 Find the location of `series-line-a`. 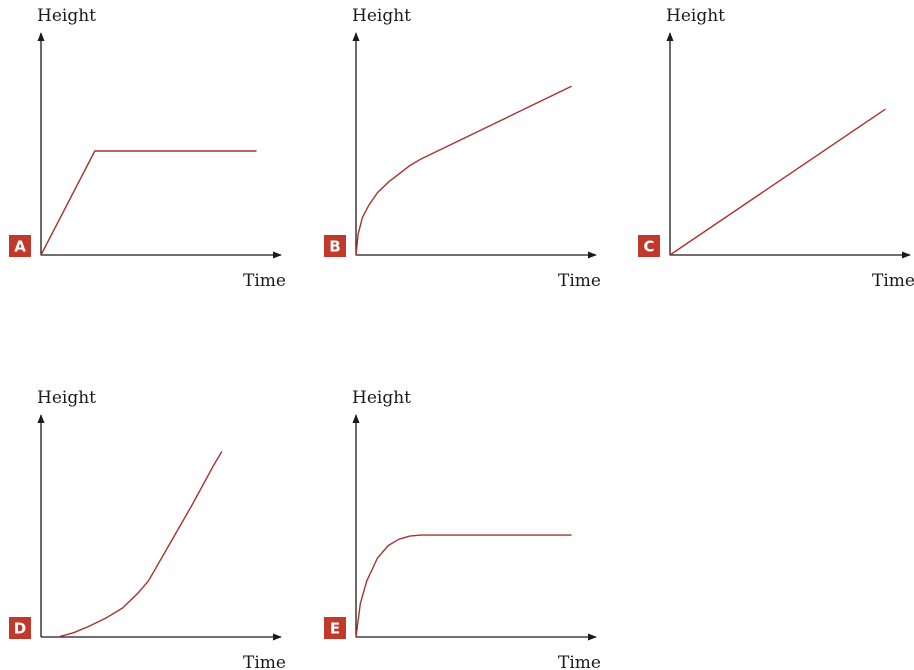

series-line-a is located at coordinates (148, 203).